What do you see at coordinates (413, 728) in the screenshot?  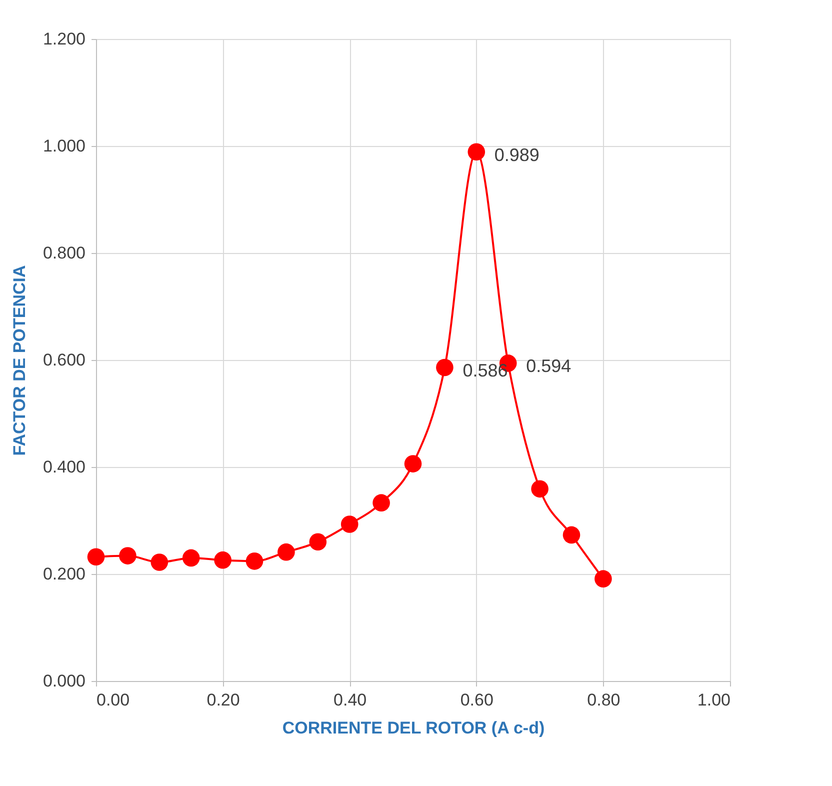 I see `x-axis-title: CORRIENTE DEL ROTOR (A c-d)` at bounding box center [413, 728].